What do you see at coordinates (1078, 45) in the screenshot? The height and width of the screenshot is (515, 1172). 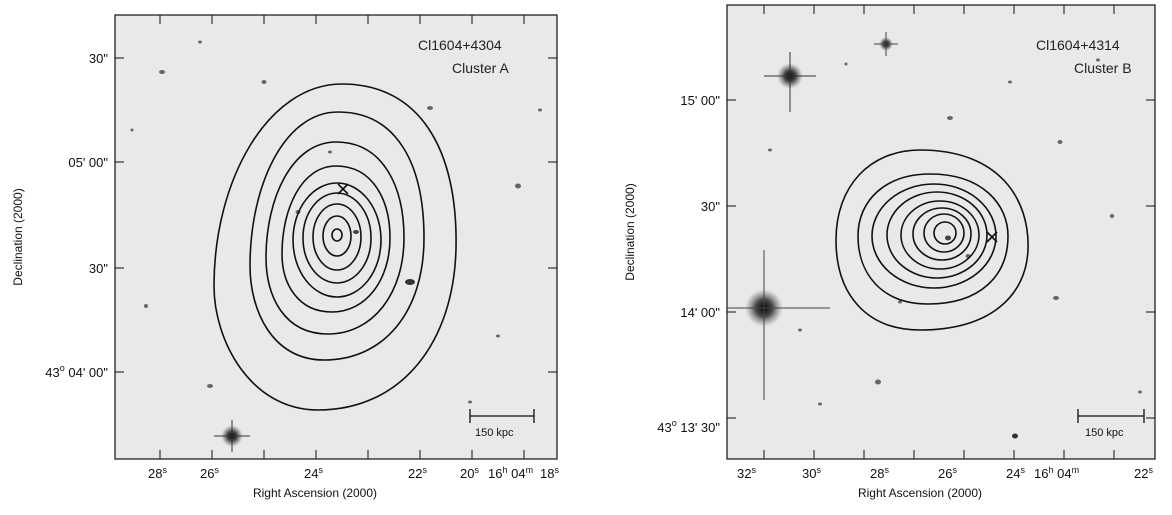 I see `panel-b-title-line1: Cl1604+4314` at bounding box center [1078, 45].